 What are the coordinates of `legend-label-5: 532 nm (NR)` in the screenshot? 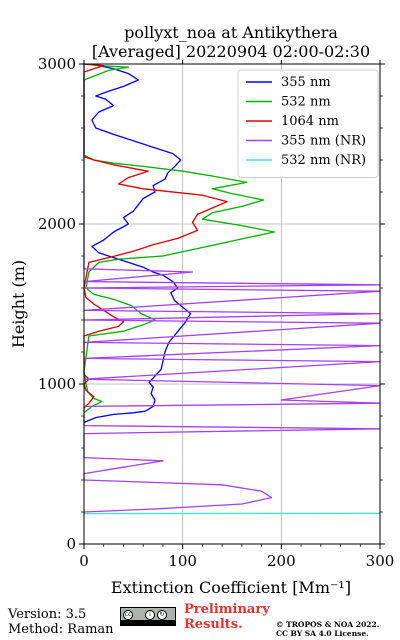 It's located at (323, 160).